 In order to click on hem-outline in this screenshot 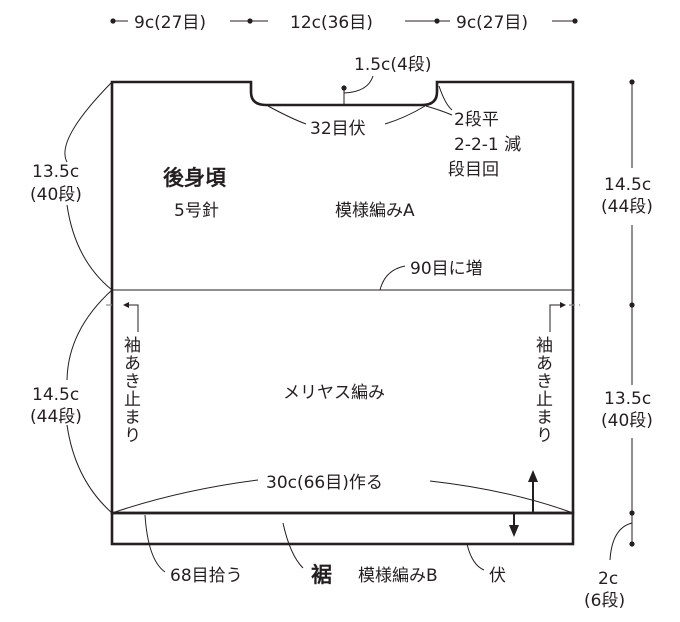, I will do `click(342, 528)`.